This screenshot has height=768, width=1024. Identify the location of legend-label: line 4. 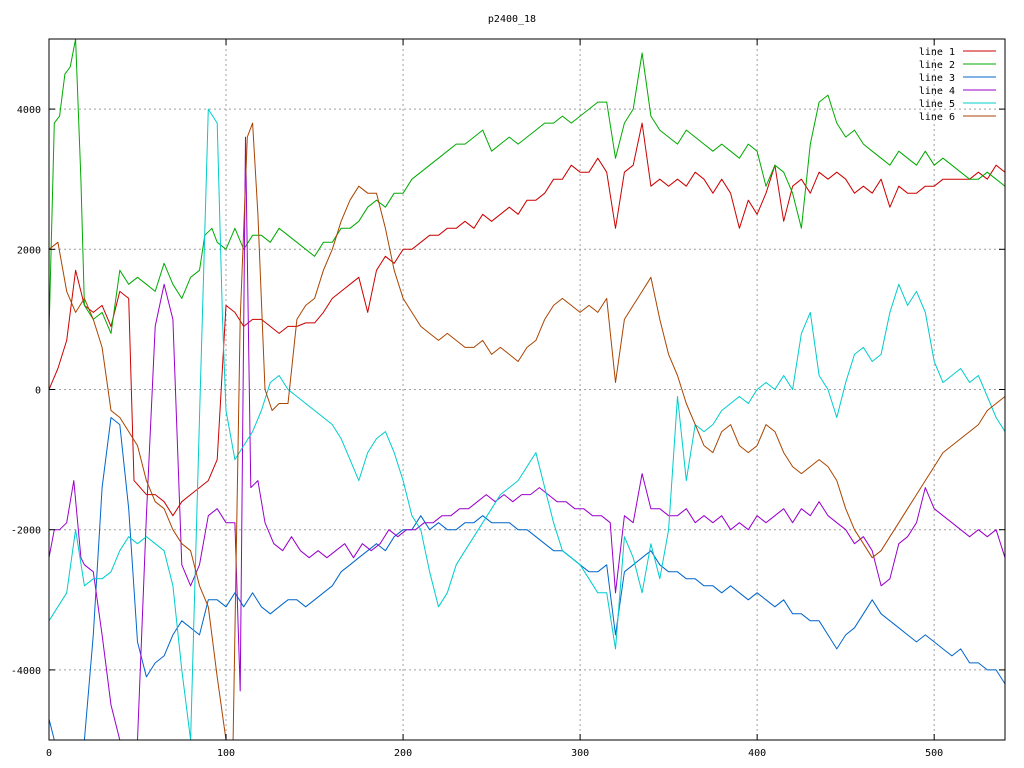
(937, 91).